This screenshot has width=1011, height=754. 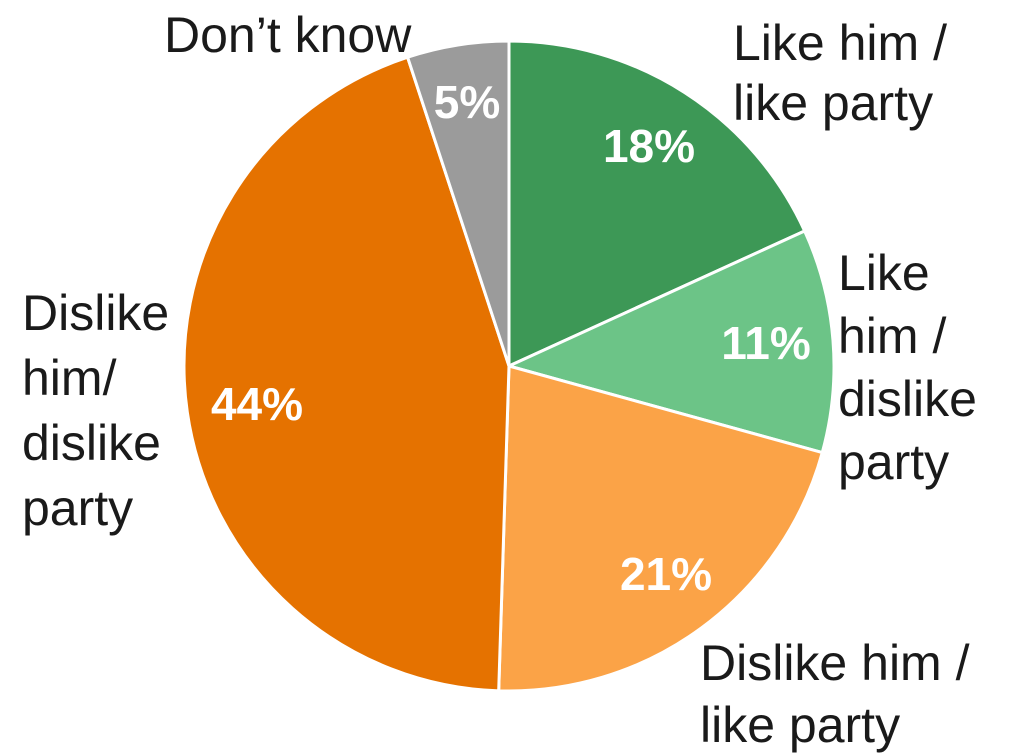 What do you see at coordinates (766, 343) in the screenshot?
I see `value-label-like-him-dislike-party: 11%` at bounding box center [766, 343].